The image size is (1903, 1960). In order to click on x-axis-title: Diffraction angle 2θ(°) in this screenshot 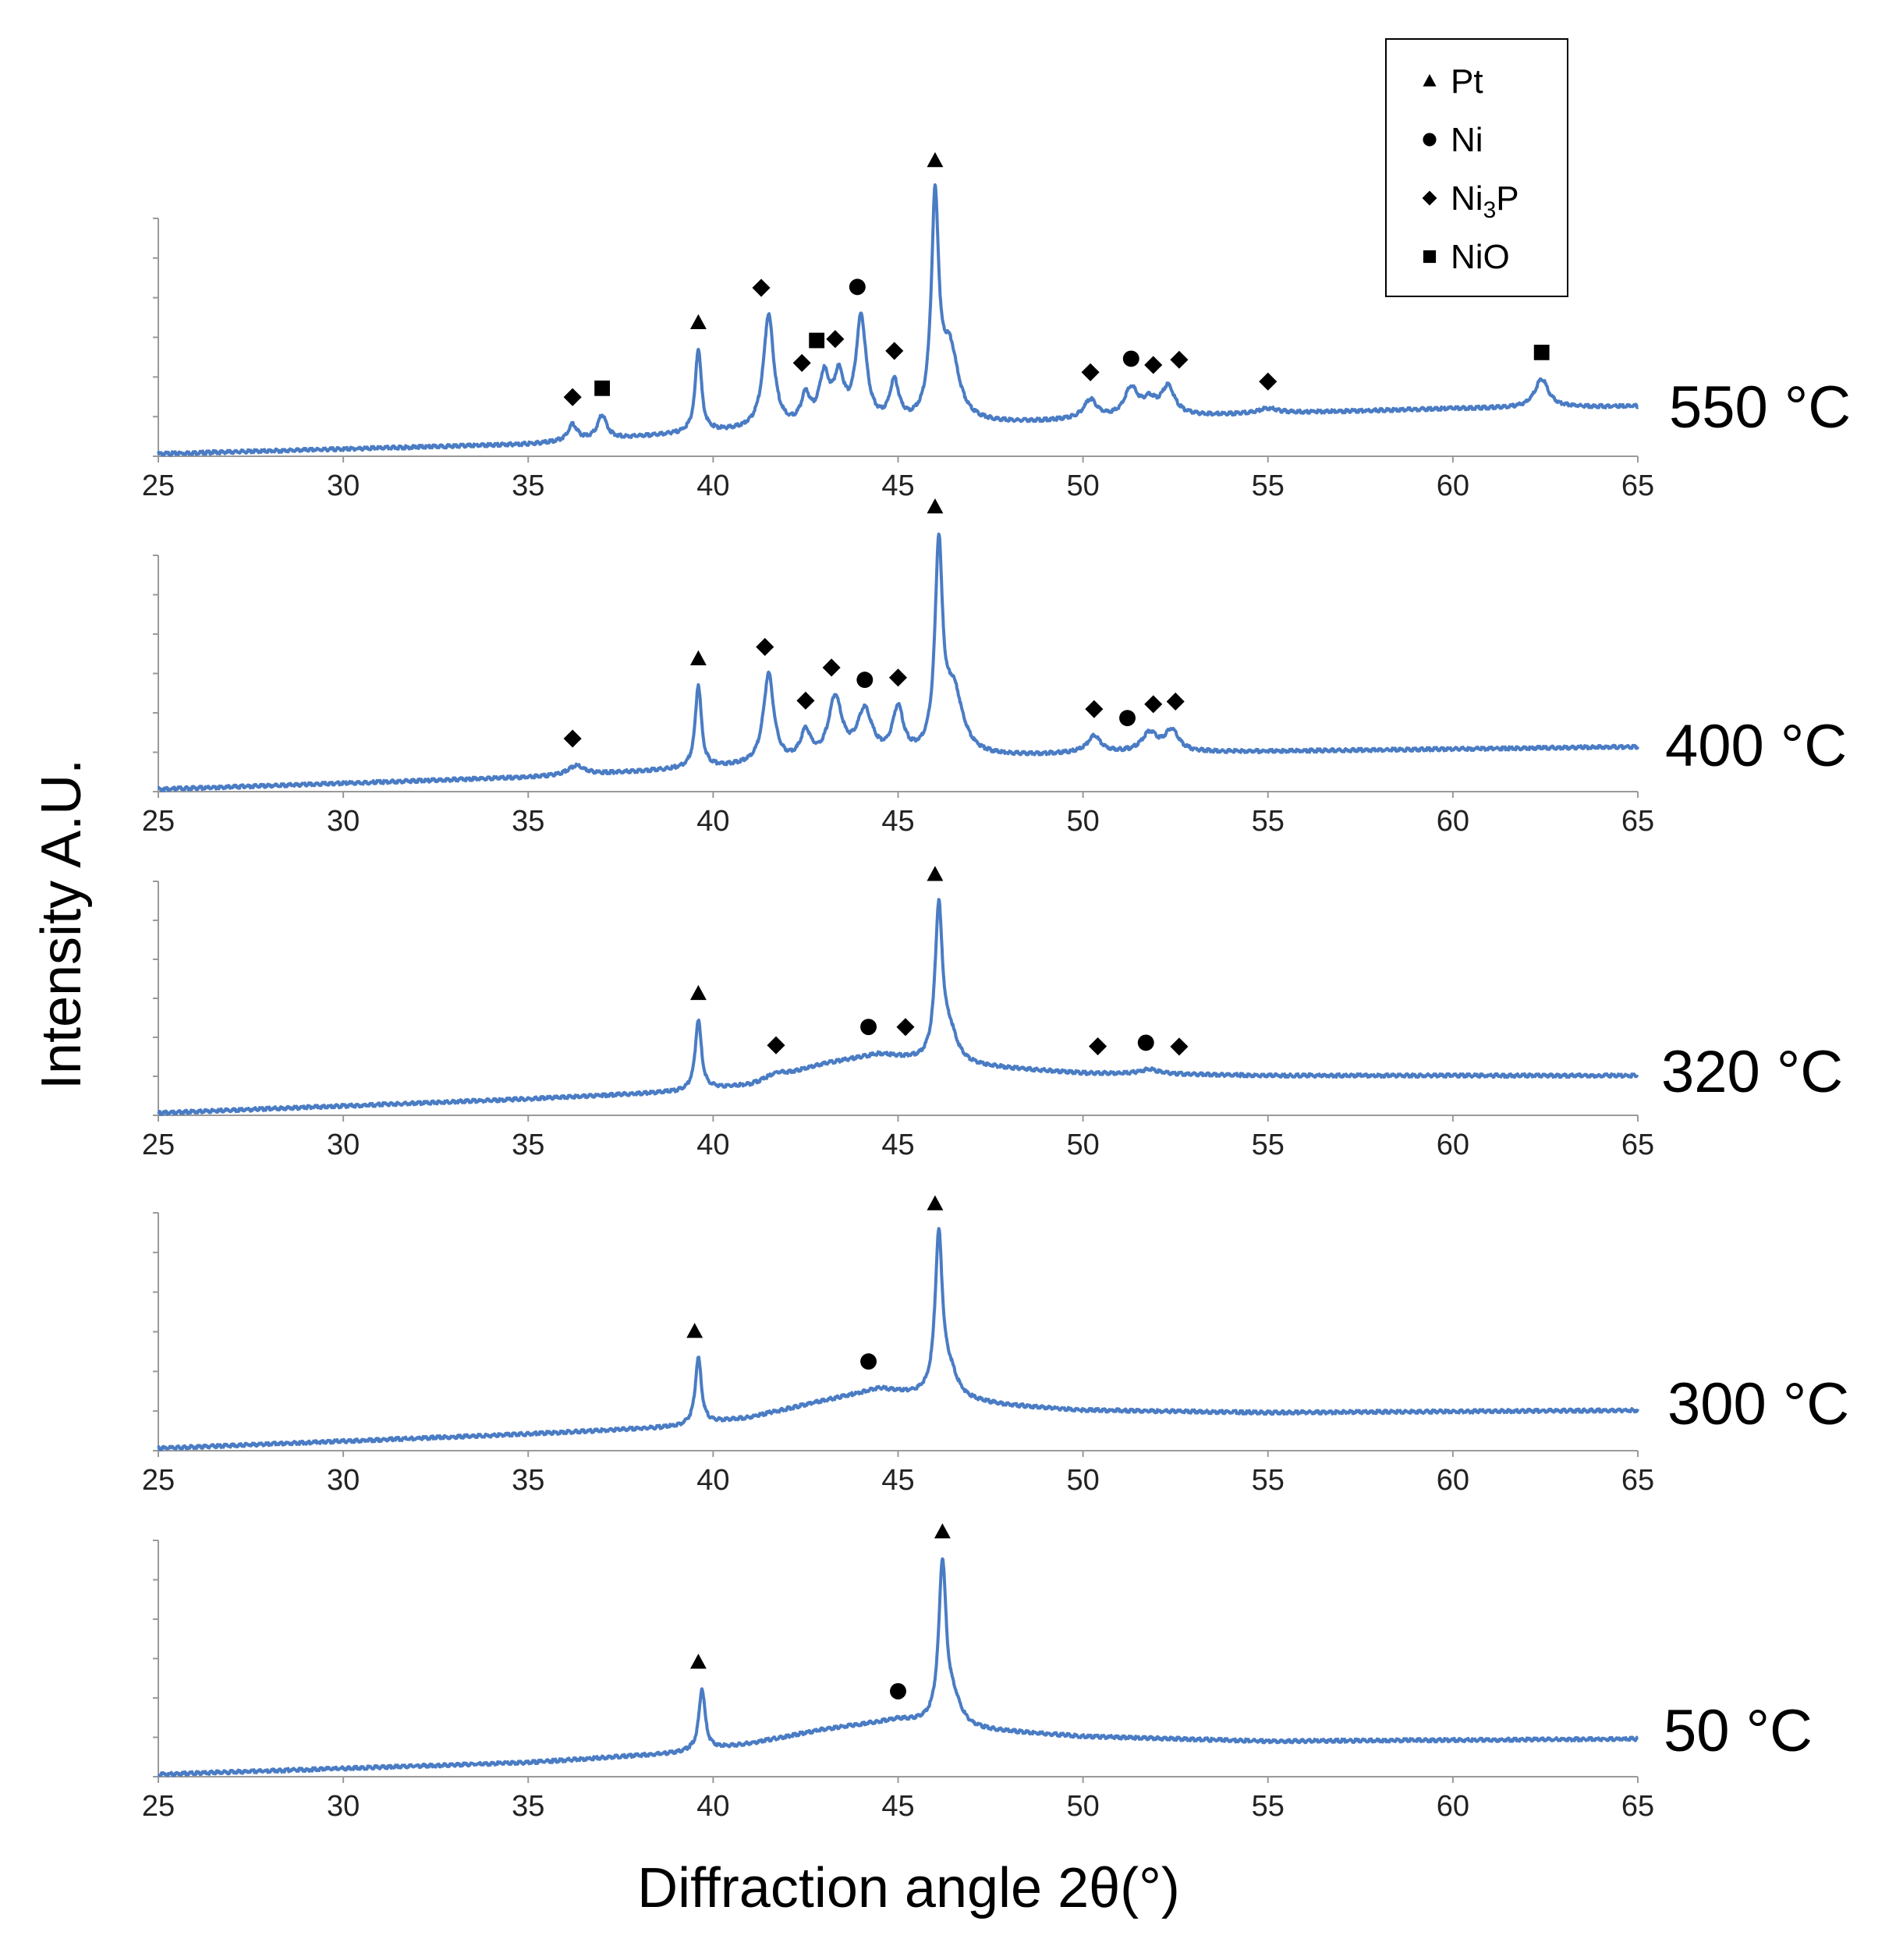, I will do `click(908, 1888)`.